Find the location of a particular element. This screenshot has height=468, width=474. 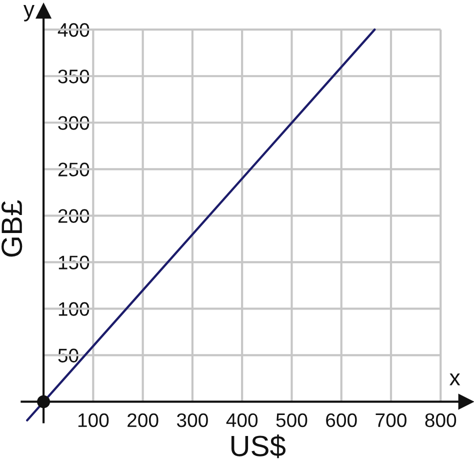

x-tick-label: 100 is located at coordinates (93, 420).